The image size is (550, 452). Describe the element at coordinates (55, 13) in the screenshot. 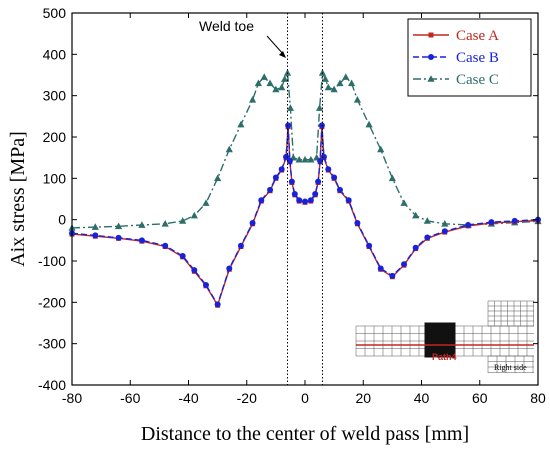

I see `y-tick-label: 500` at that location.